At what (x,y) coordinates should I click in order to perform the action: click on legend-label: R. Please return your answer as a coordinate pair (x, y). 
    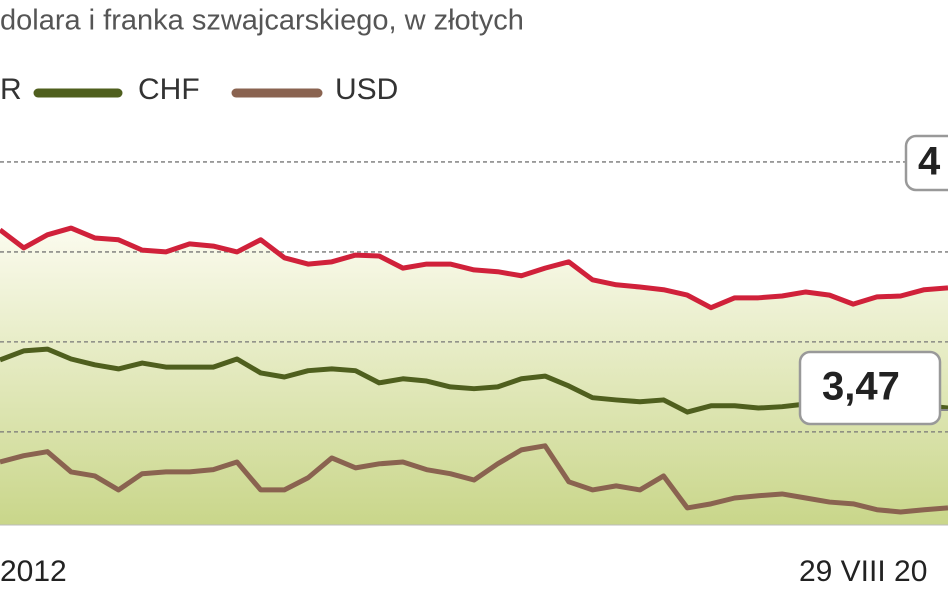
    Looking at the image, I should click on (11, 89).